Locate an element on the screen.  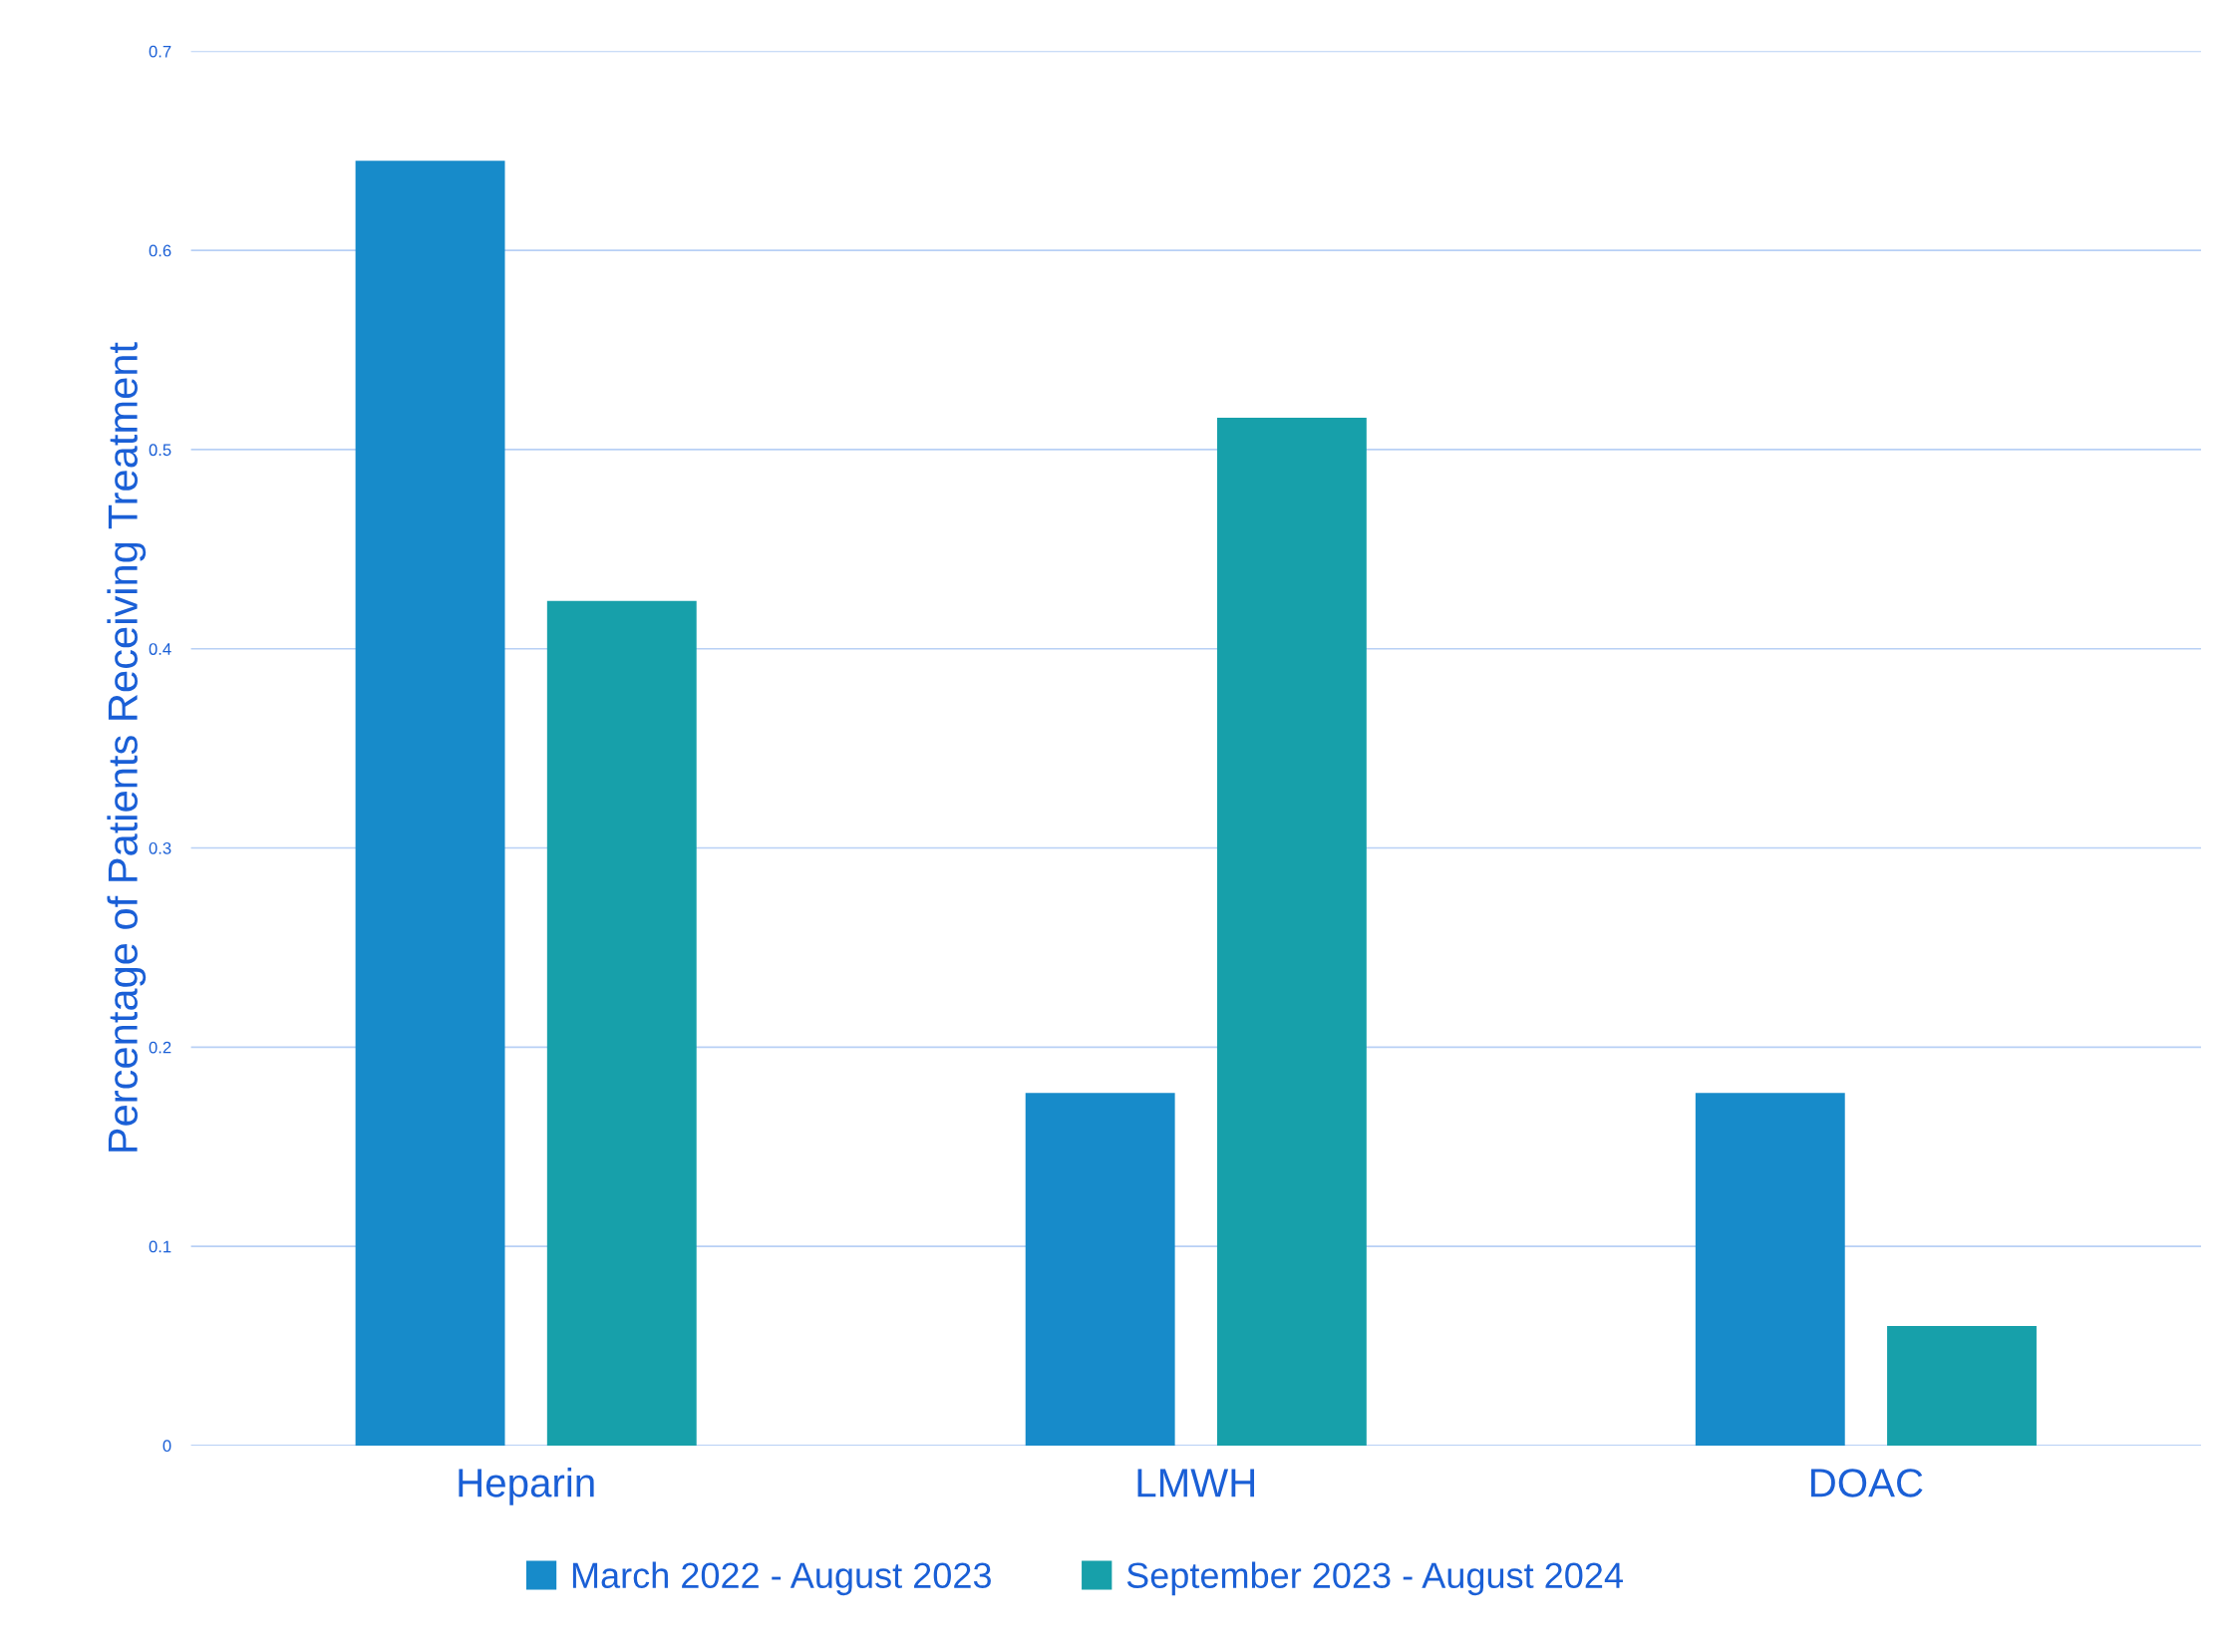
y-tick-label: 0.3 is located at coordinates (160, 847).